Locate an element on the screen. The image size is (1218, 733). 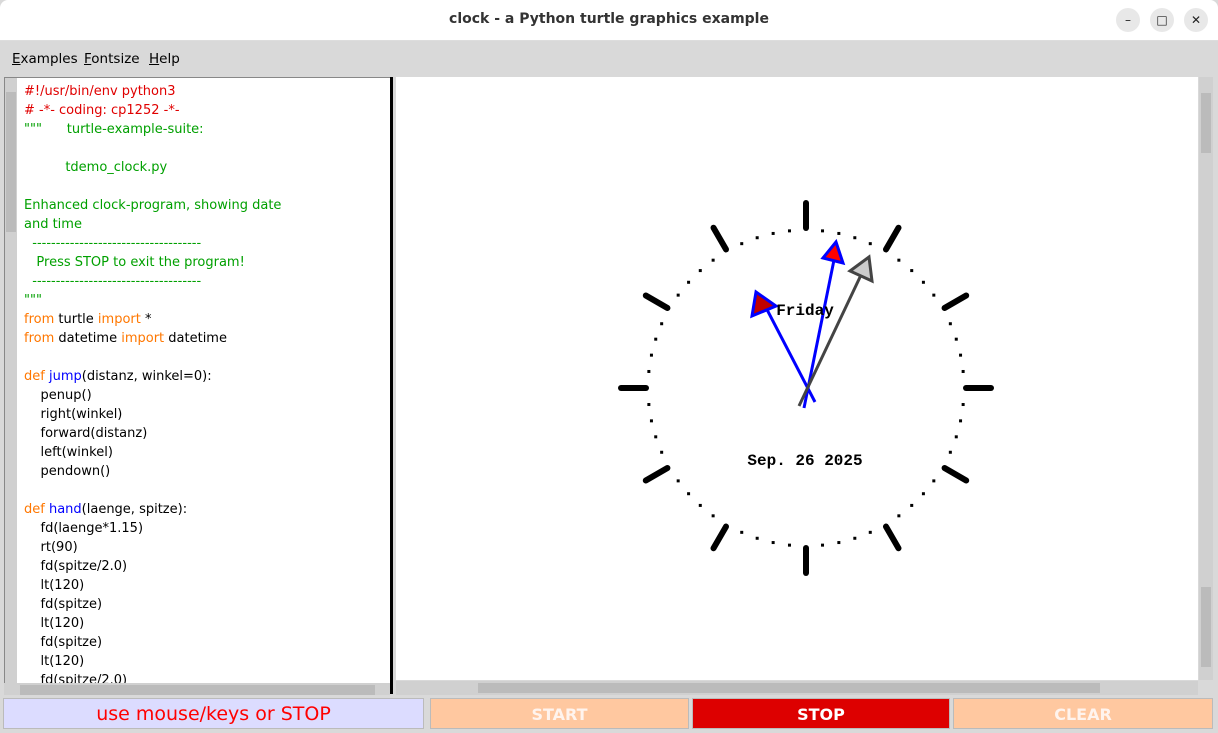
second-hand-tip is located at coordinates (860, 269).